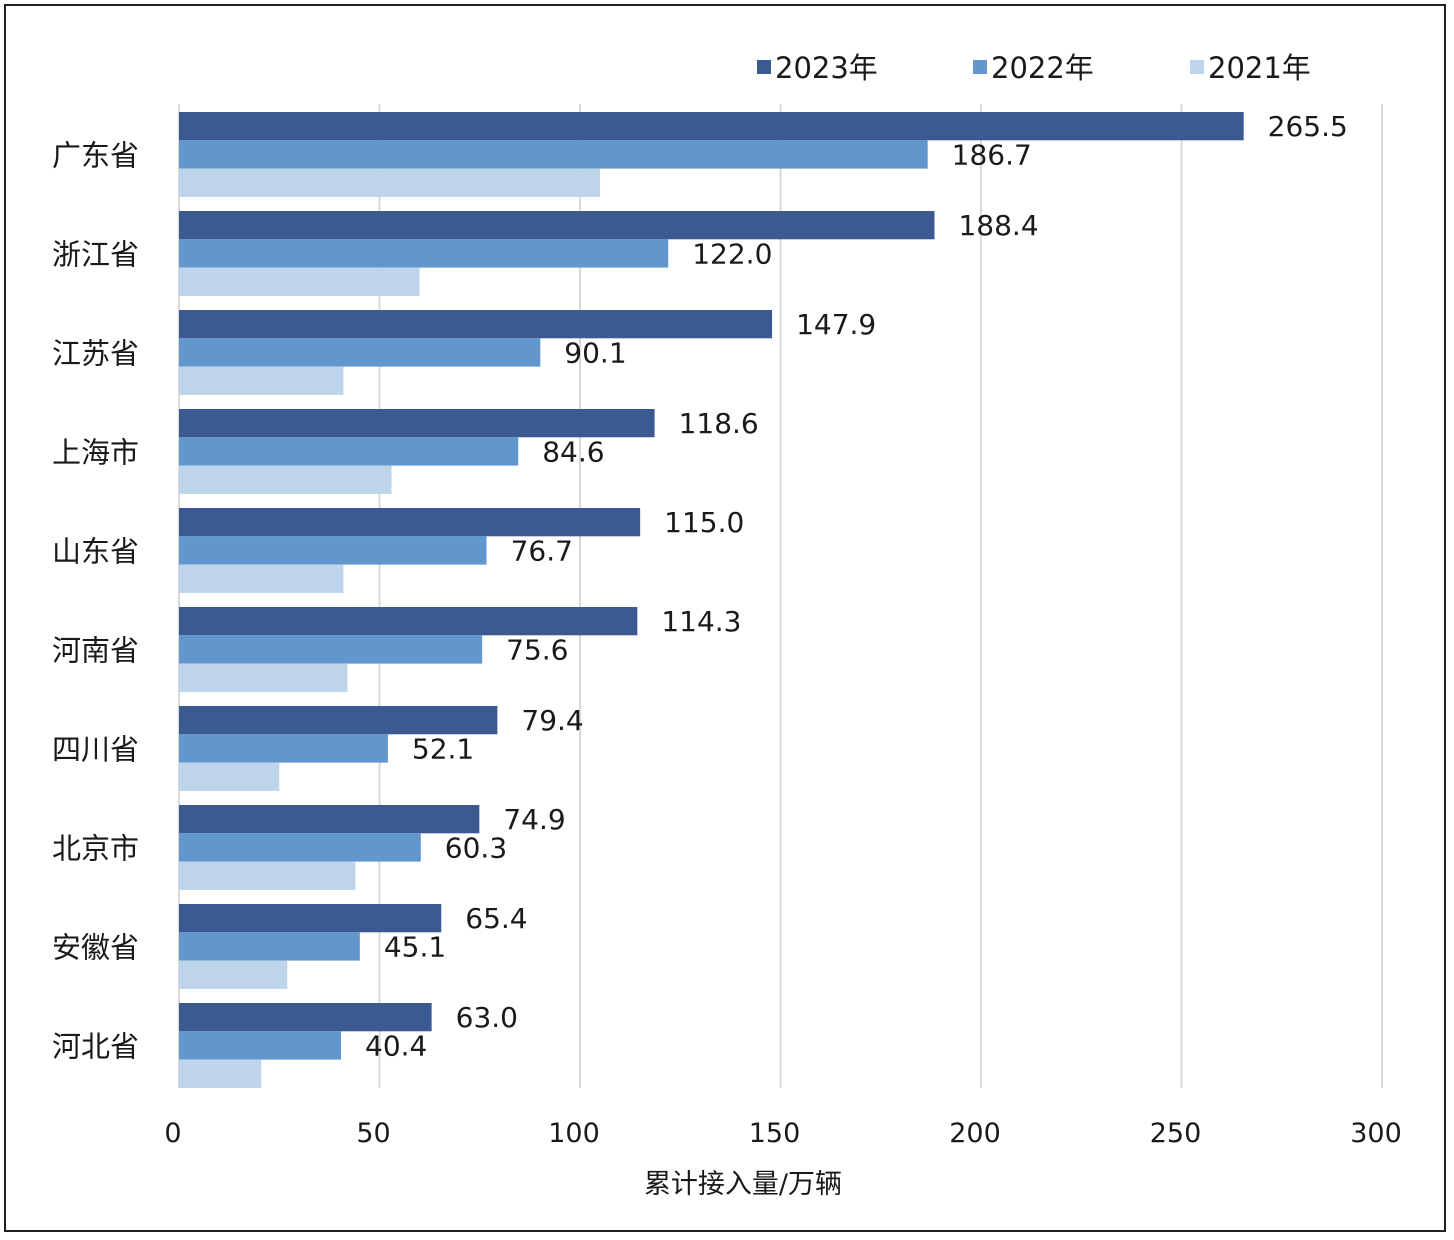 The height and width of the screenshot is (1240, 1454). Describe the element at coordinates (992, 154) in the screenshot. I see `data-label: 186.7` at that location.